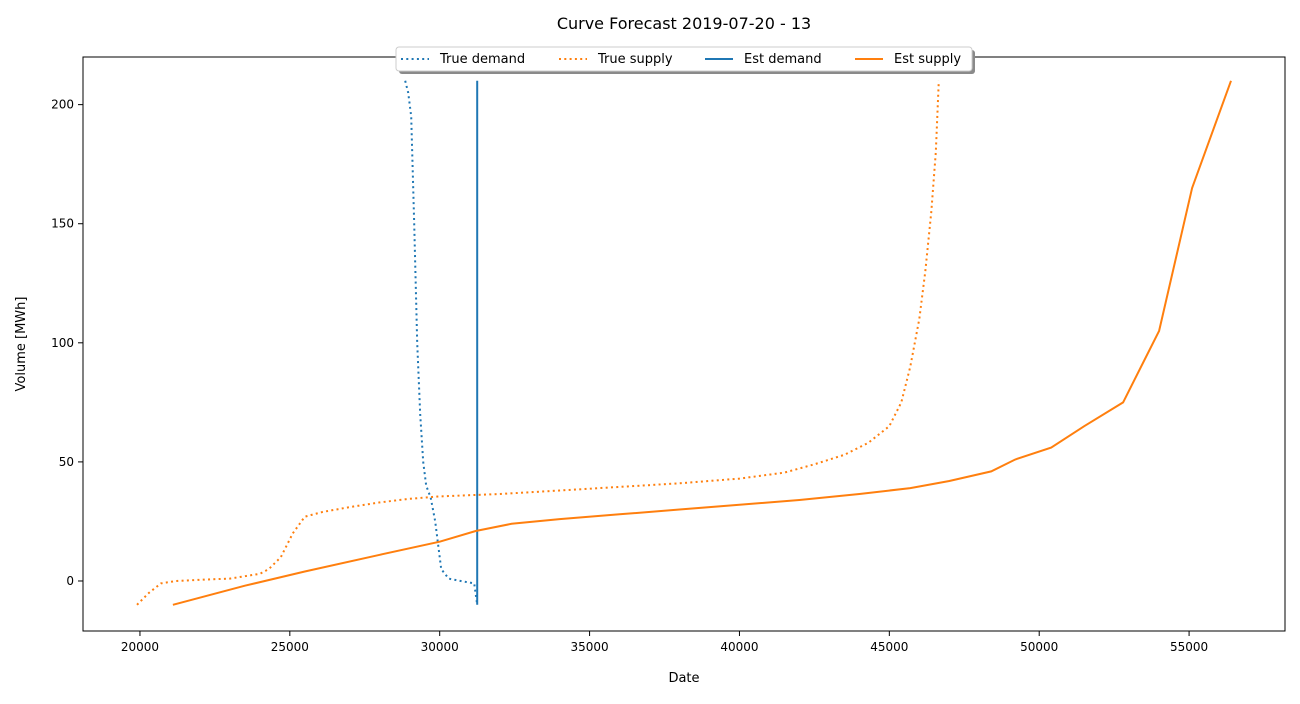 The width and height of the screenshot is (1300, 704). What do you see at coordinates (683, 678) in the screenshot?
I see `x-axis-label: Date` at bounding box center [683, 678].